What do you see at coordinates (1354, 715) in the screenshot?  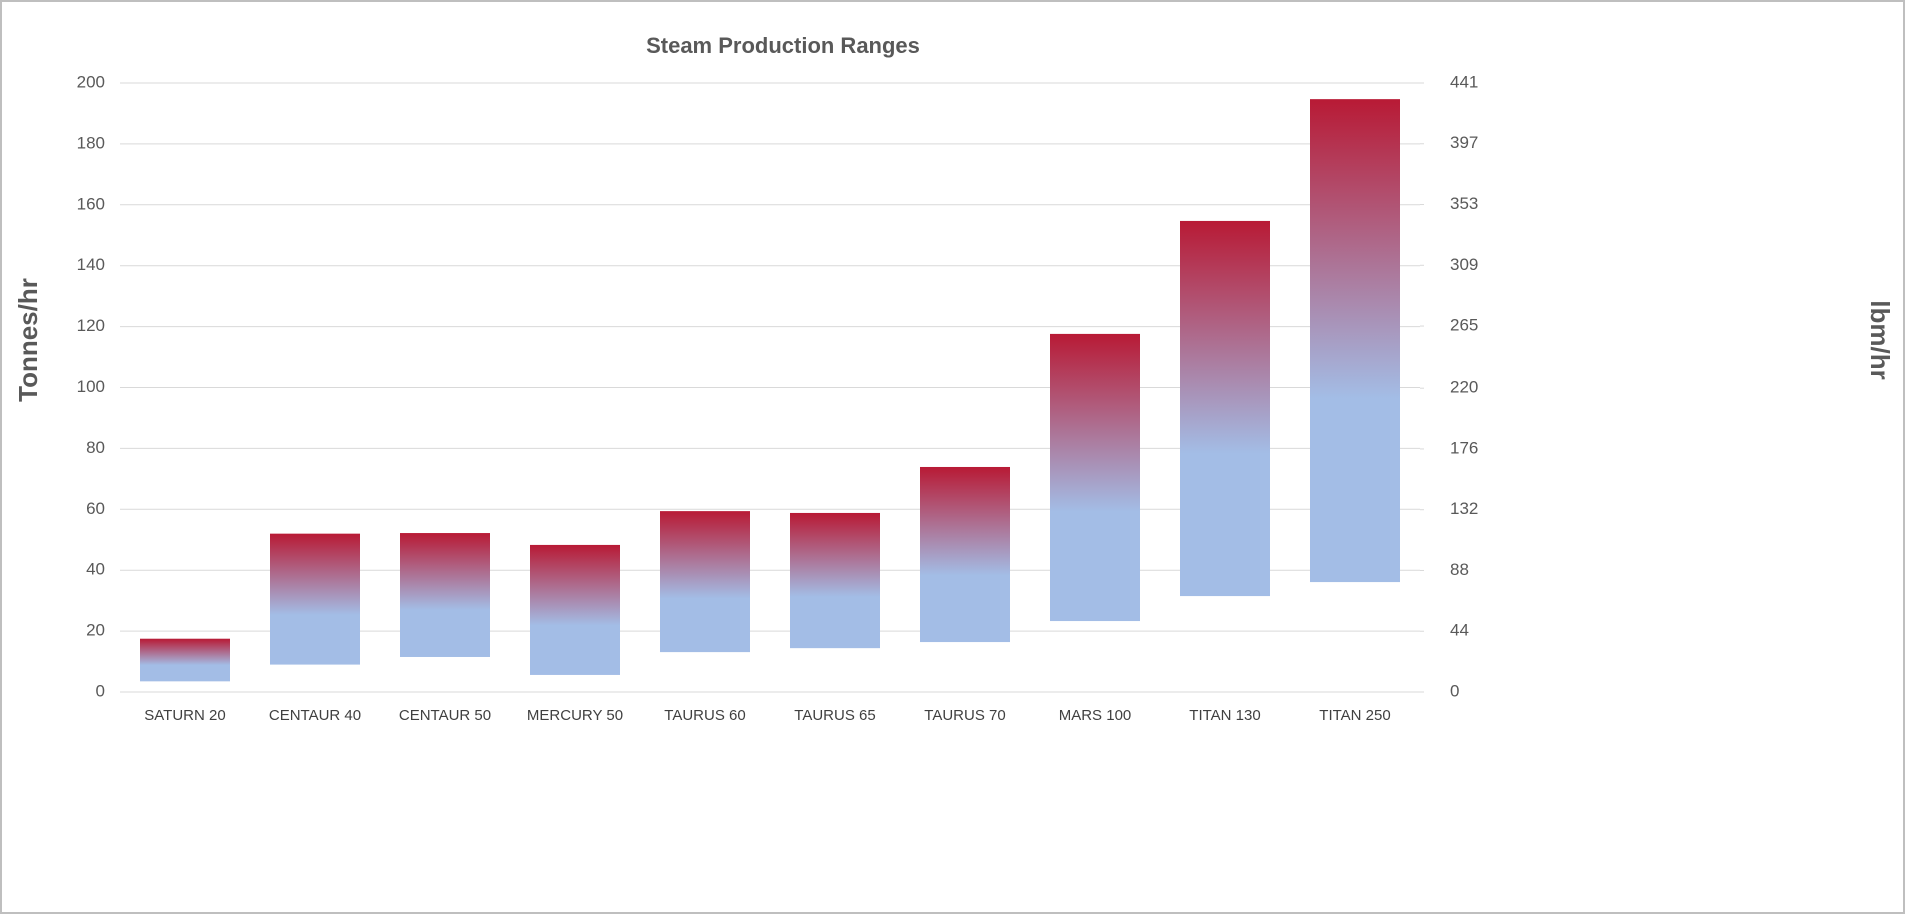 I see `x-tick-label: TITAN 250` at bounding box center [1354, 715].